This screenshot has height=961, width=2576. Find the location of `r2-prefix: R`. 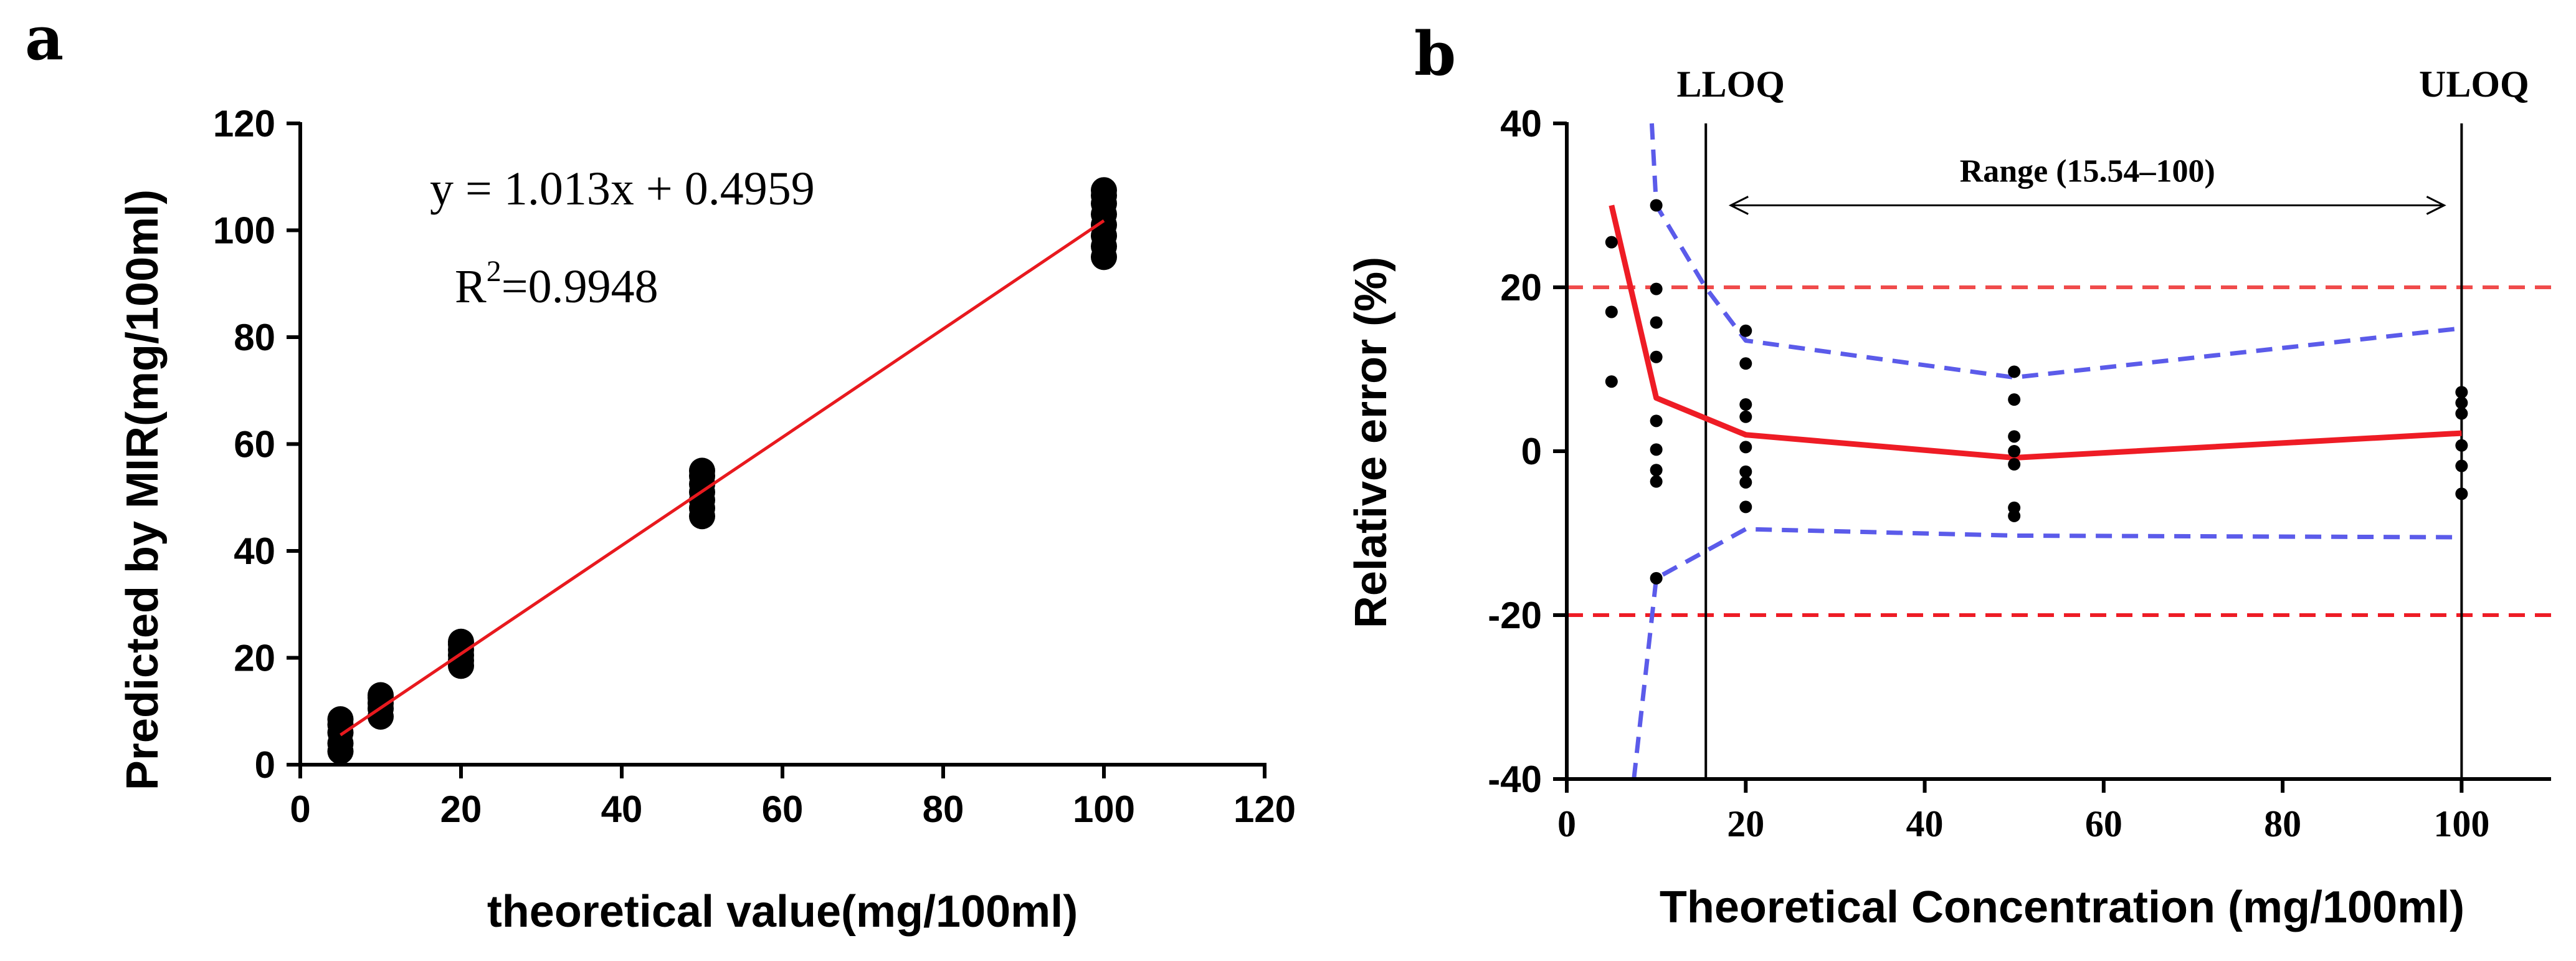

r2-prefix: R is located at coordinates (471, 287).